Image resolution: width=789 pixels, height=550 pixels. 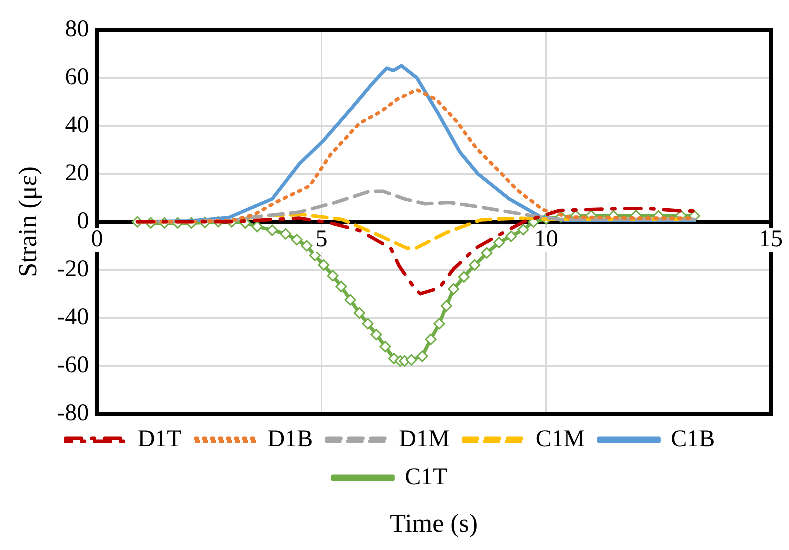 What do you see at coordinates (73, 269) in the screenshot?
I see `y-tick-label: -20` at bounding box center [73, 269].